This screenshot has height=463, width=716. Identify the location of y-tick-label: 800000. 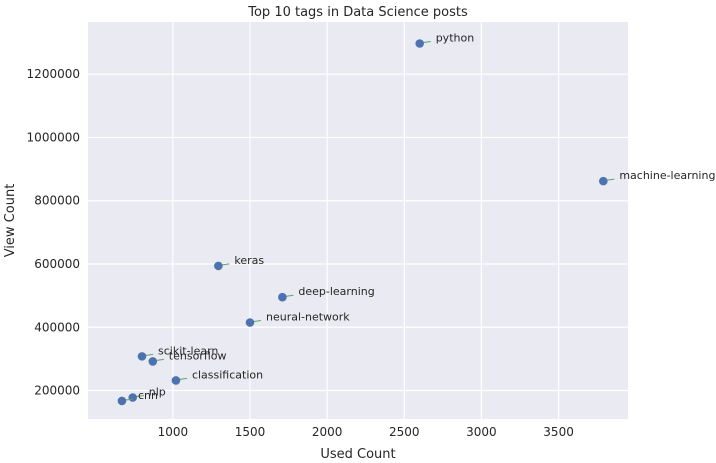
(57, 201).